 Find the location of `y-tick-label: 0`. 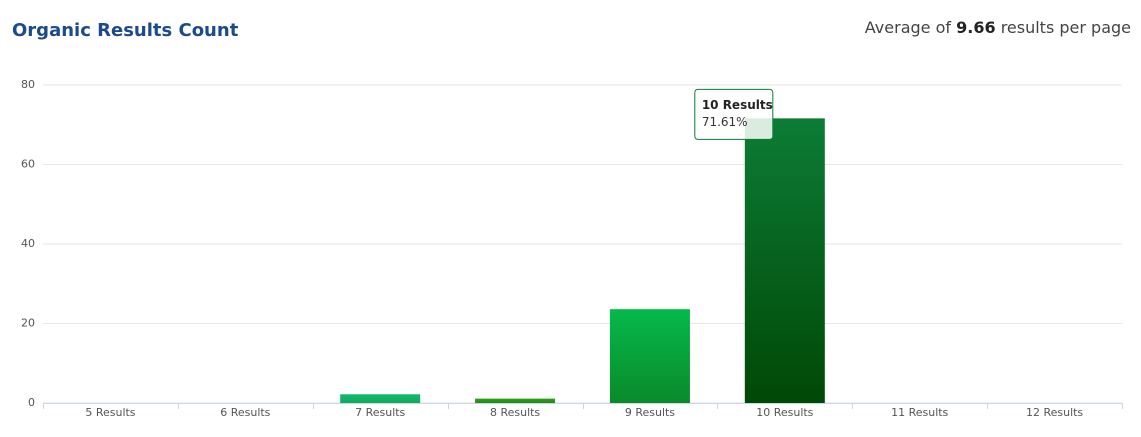

y-tick-label: 0 is located at coordinates (31, 402).